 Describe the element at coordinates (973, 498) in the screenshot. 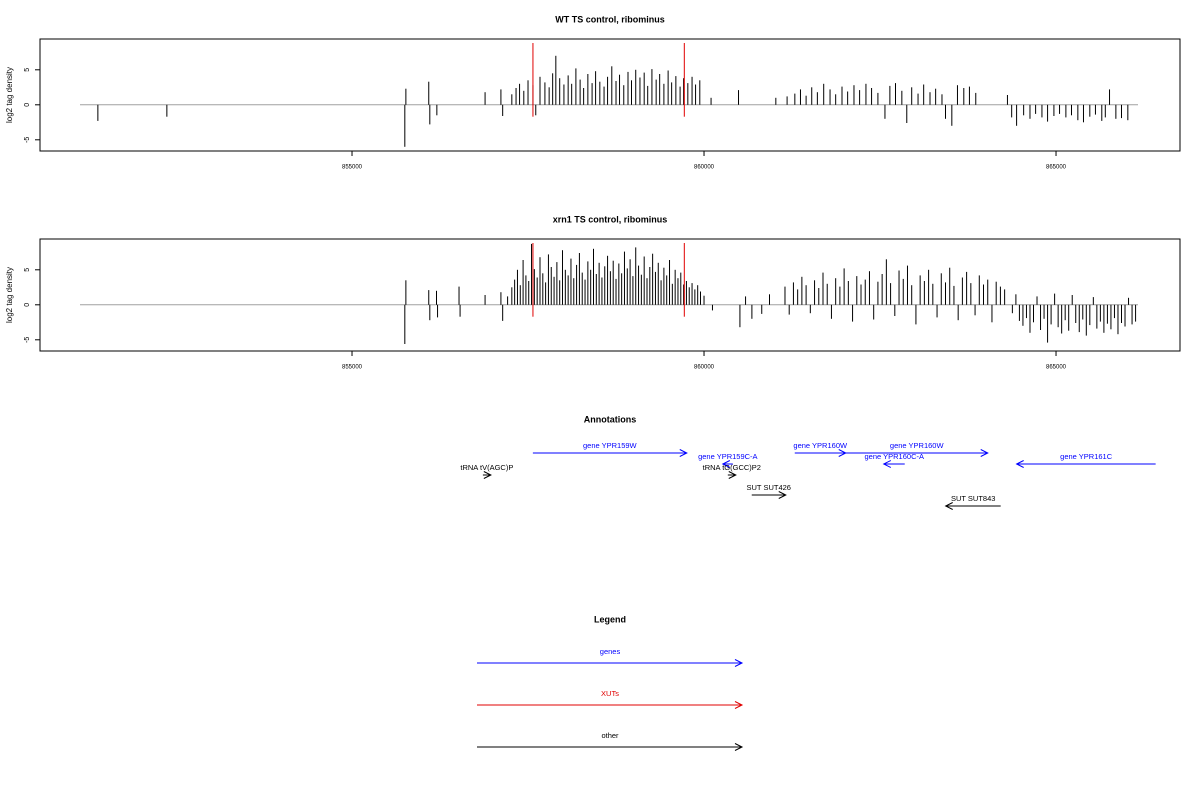

I see `feature-label: SUT SUT843` at that location.